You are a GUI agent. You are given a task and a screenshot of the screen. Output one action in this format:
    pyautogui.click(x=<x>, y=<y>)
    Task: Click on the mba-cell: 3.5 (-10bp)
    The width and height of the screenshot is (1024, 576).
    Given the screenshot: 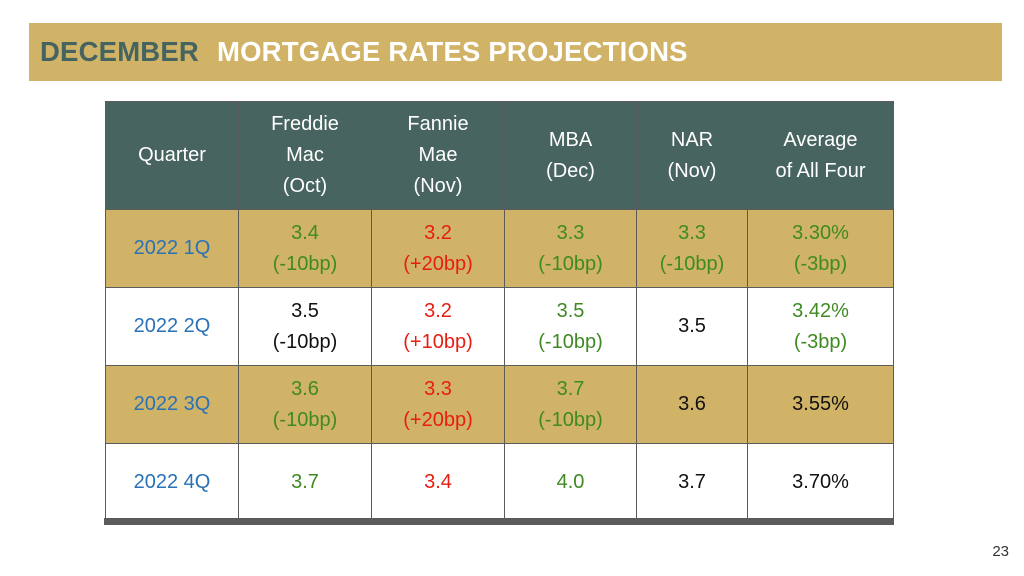 What is the action you would take?
    pyautogui.click(x=570, y=326)
    